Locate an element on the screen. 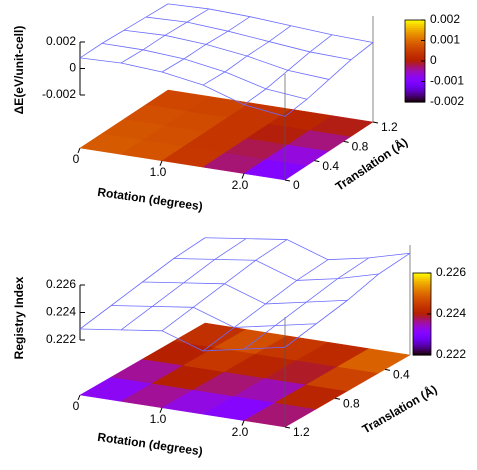 The width and height of the screenshot is (477, 470). colorbar-tick-label: 0.226 is located at coordinates (451, 272).